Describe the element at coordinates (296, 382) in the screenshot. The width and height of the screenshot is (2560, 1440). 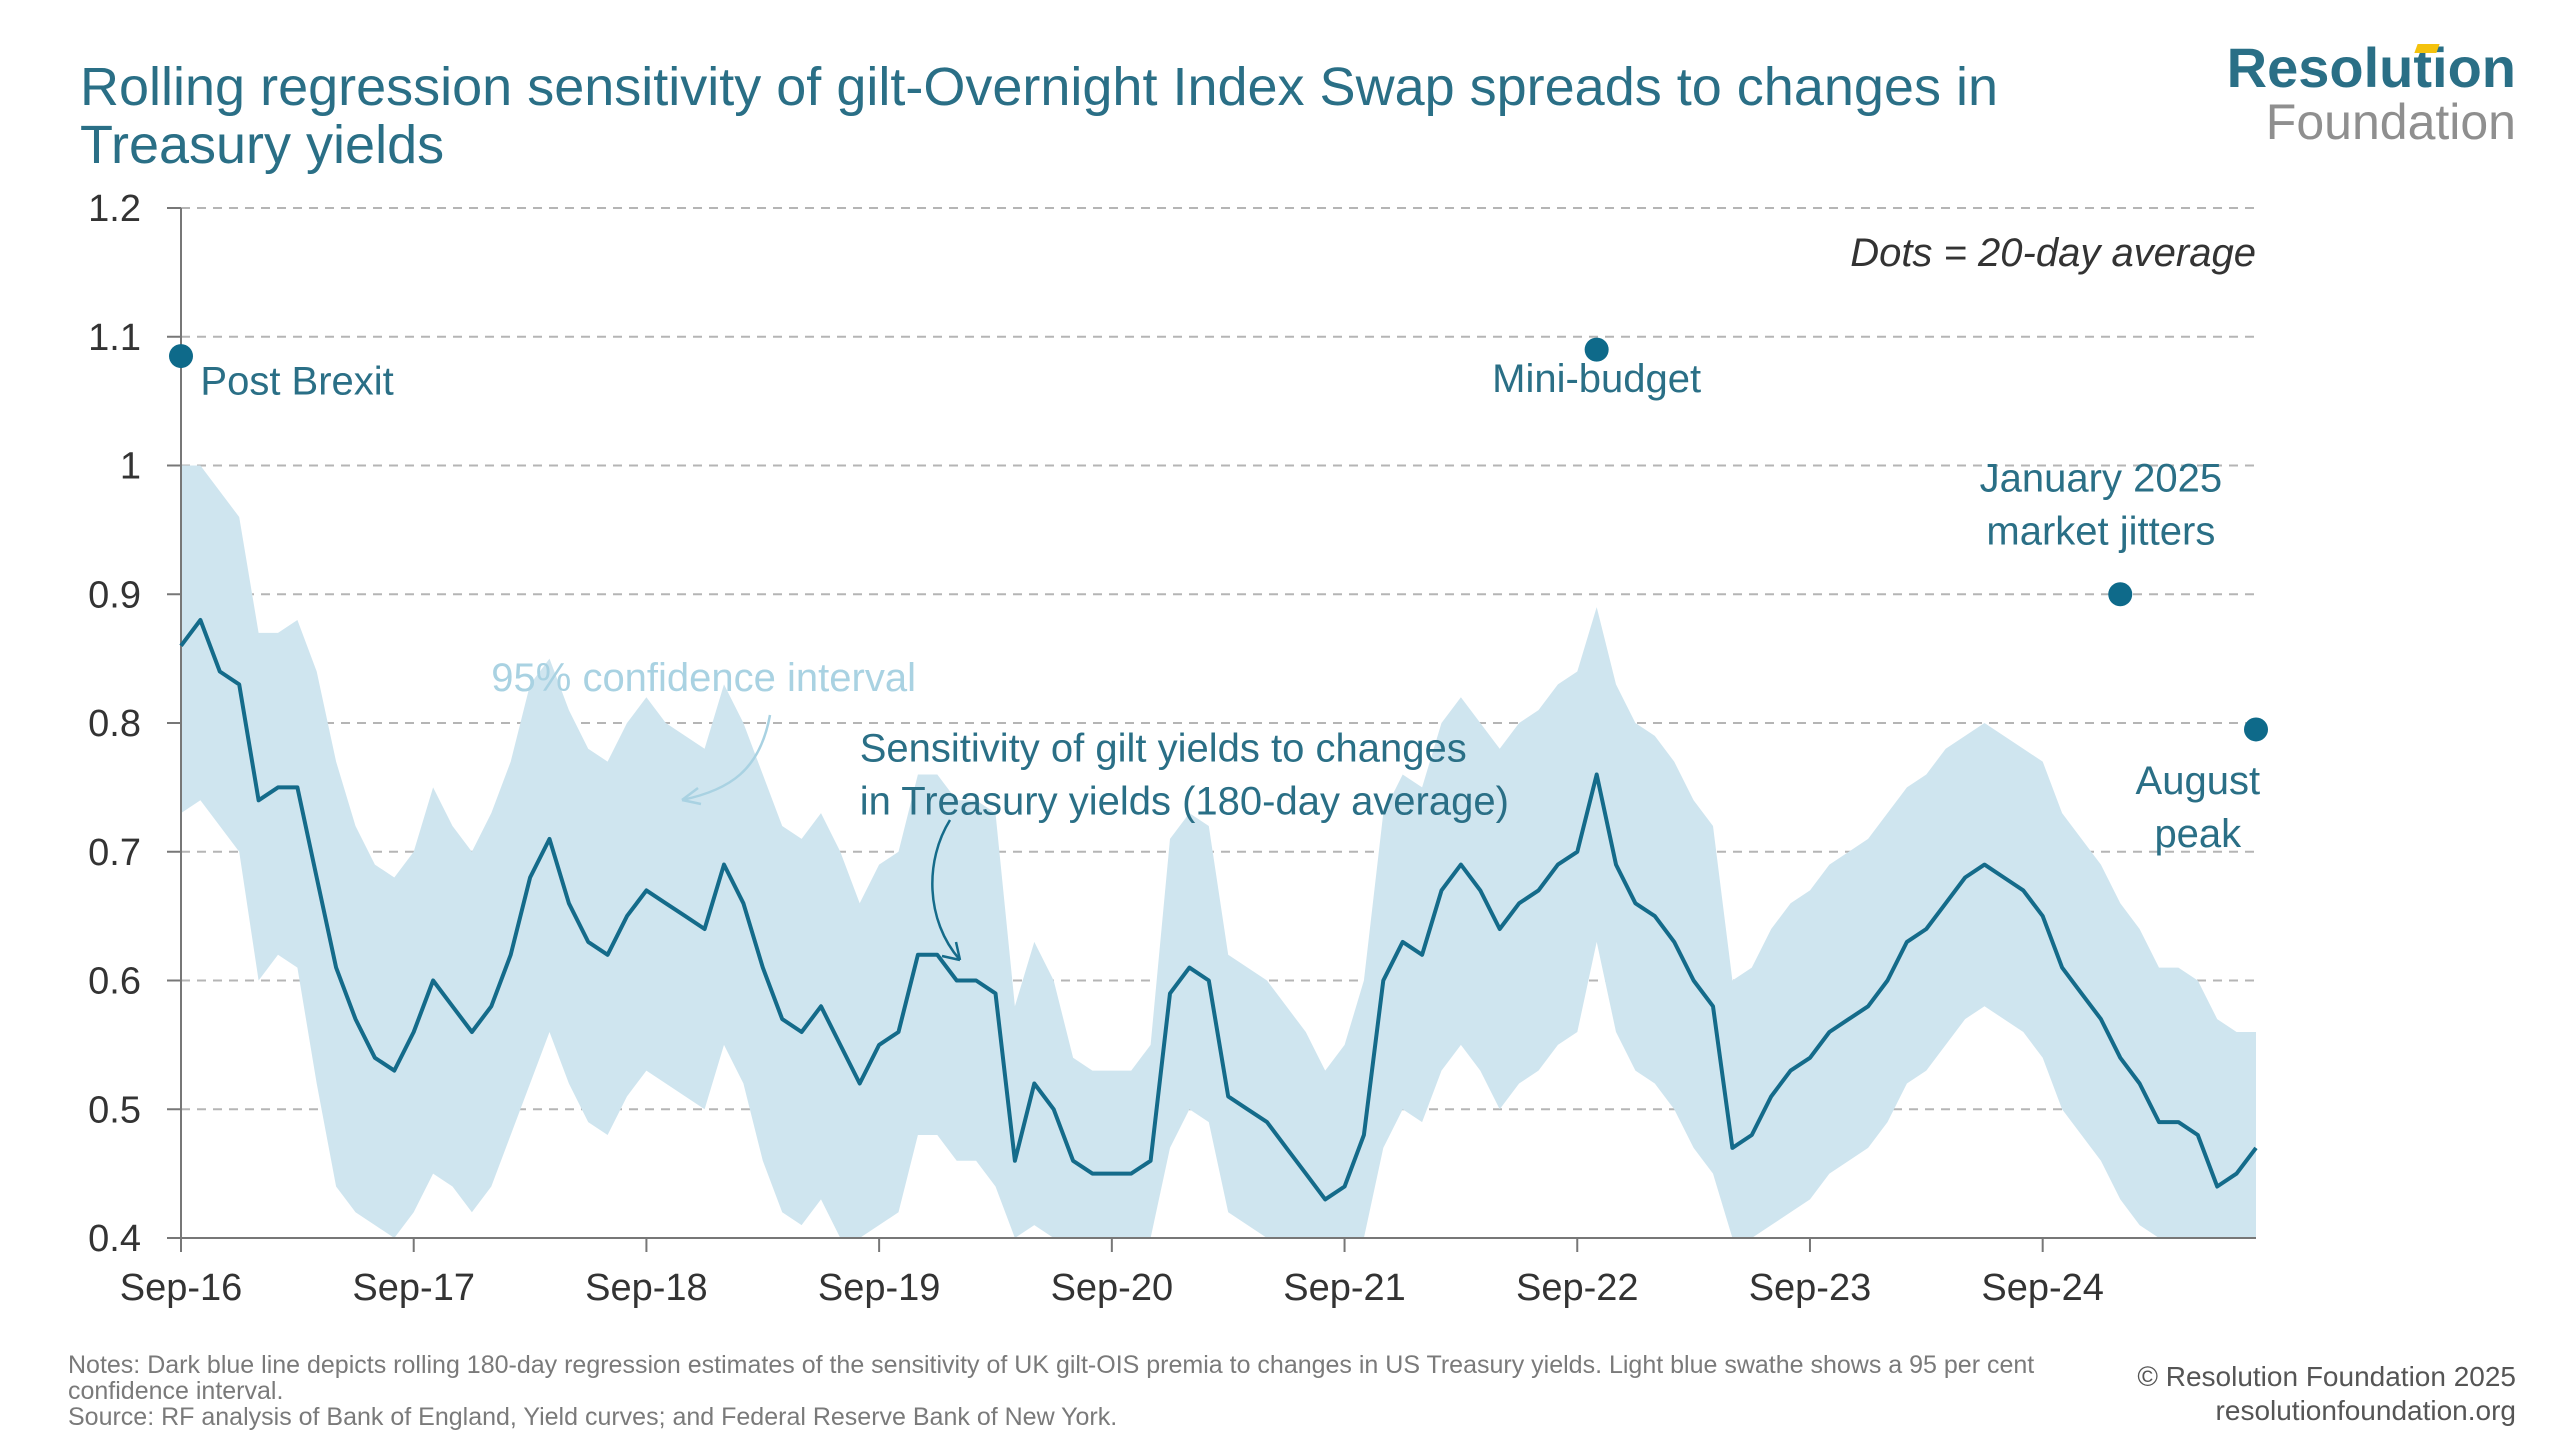
I see `annotation-post-brexit: Post Brexit` at that location.